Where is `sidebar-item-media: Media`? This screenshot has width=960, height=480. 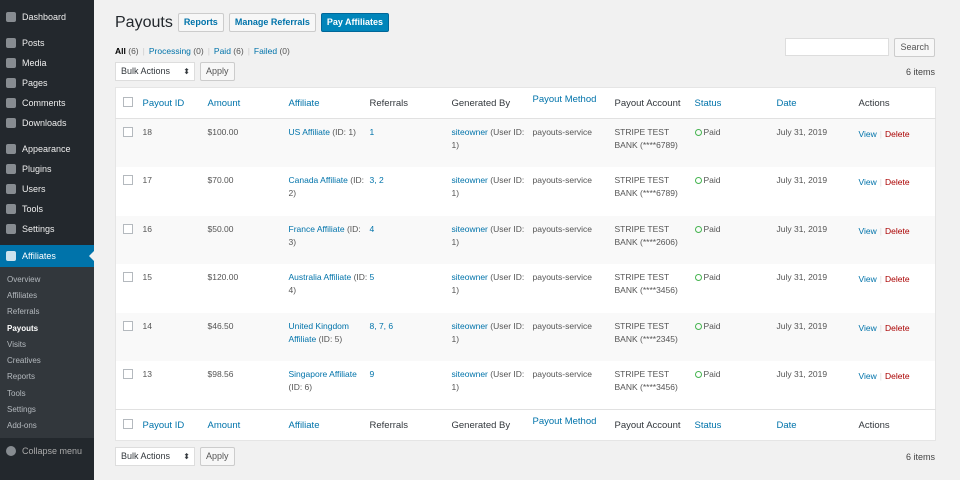
sidebar-item-media: Media is located at coordinates (47, 63).